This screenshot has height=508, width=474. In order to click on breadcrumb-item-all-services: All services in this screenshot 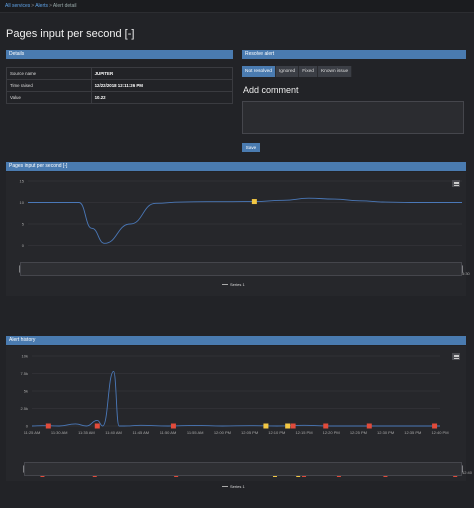, I will do `click(18, 6)`.